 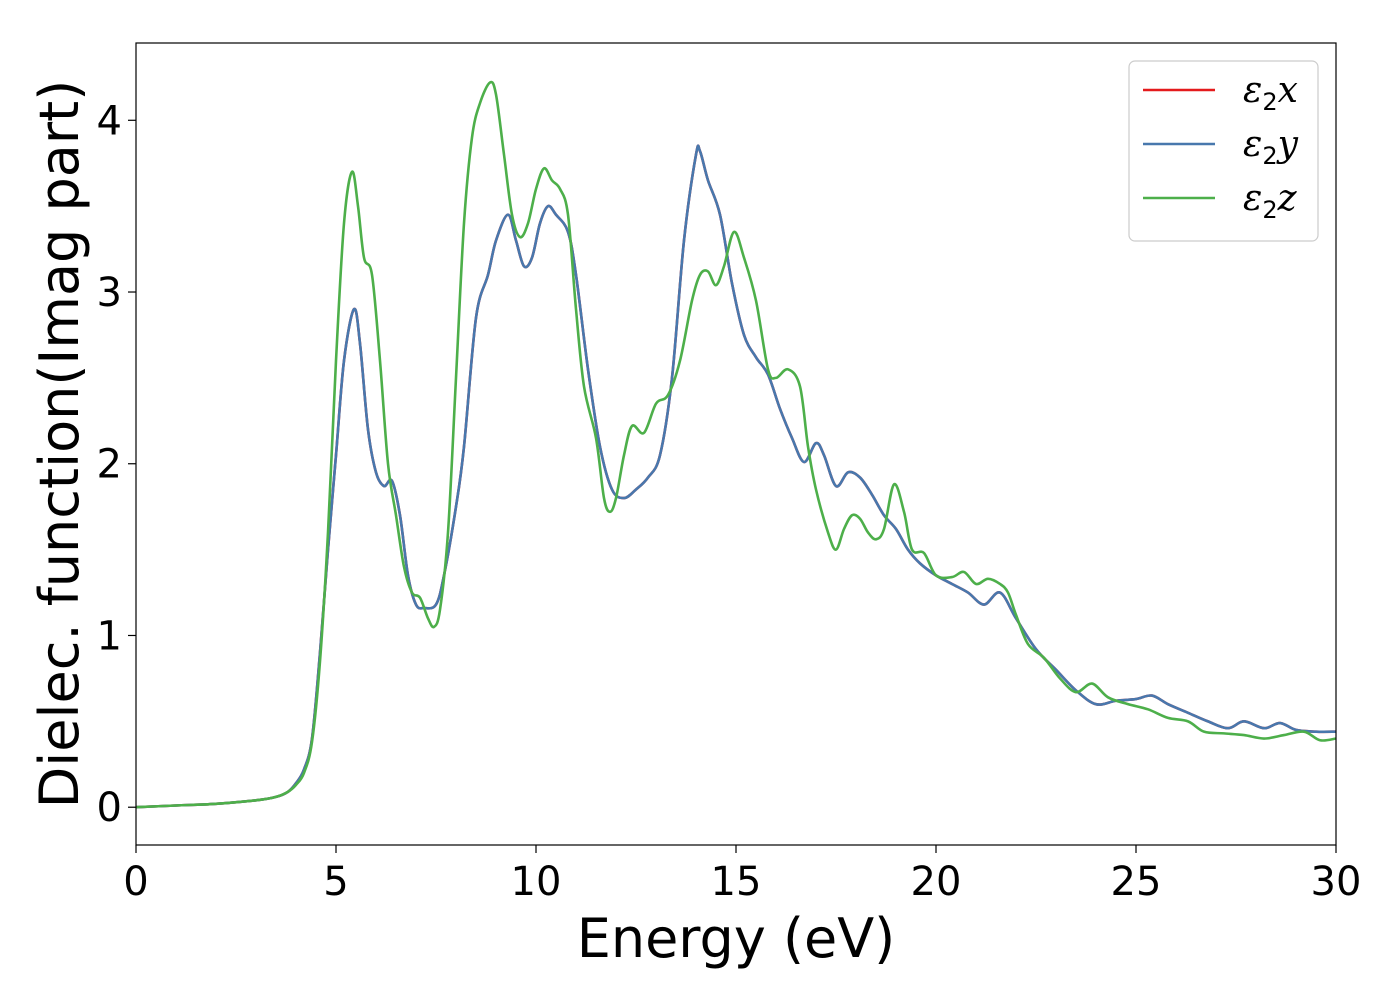 What do you see at coordinates (109, 293) in the screenshot?
I see `y-tick-label: 3` at bounding box center [109, 293].